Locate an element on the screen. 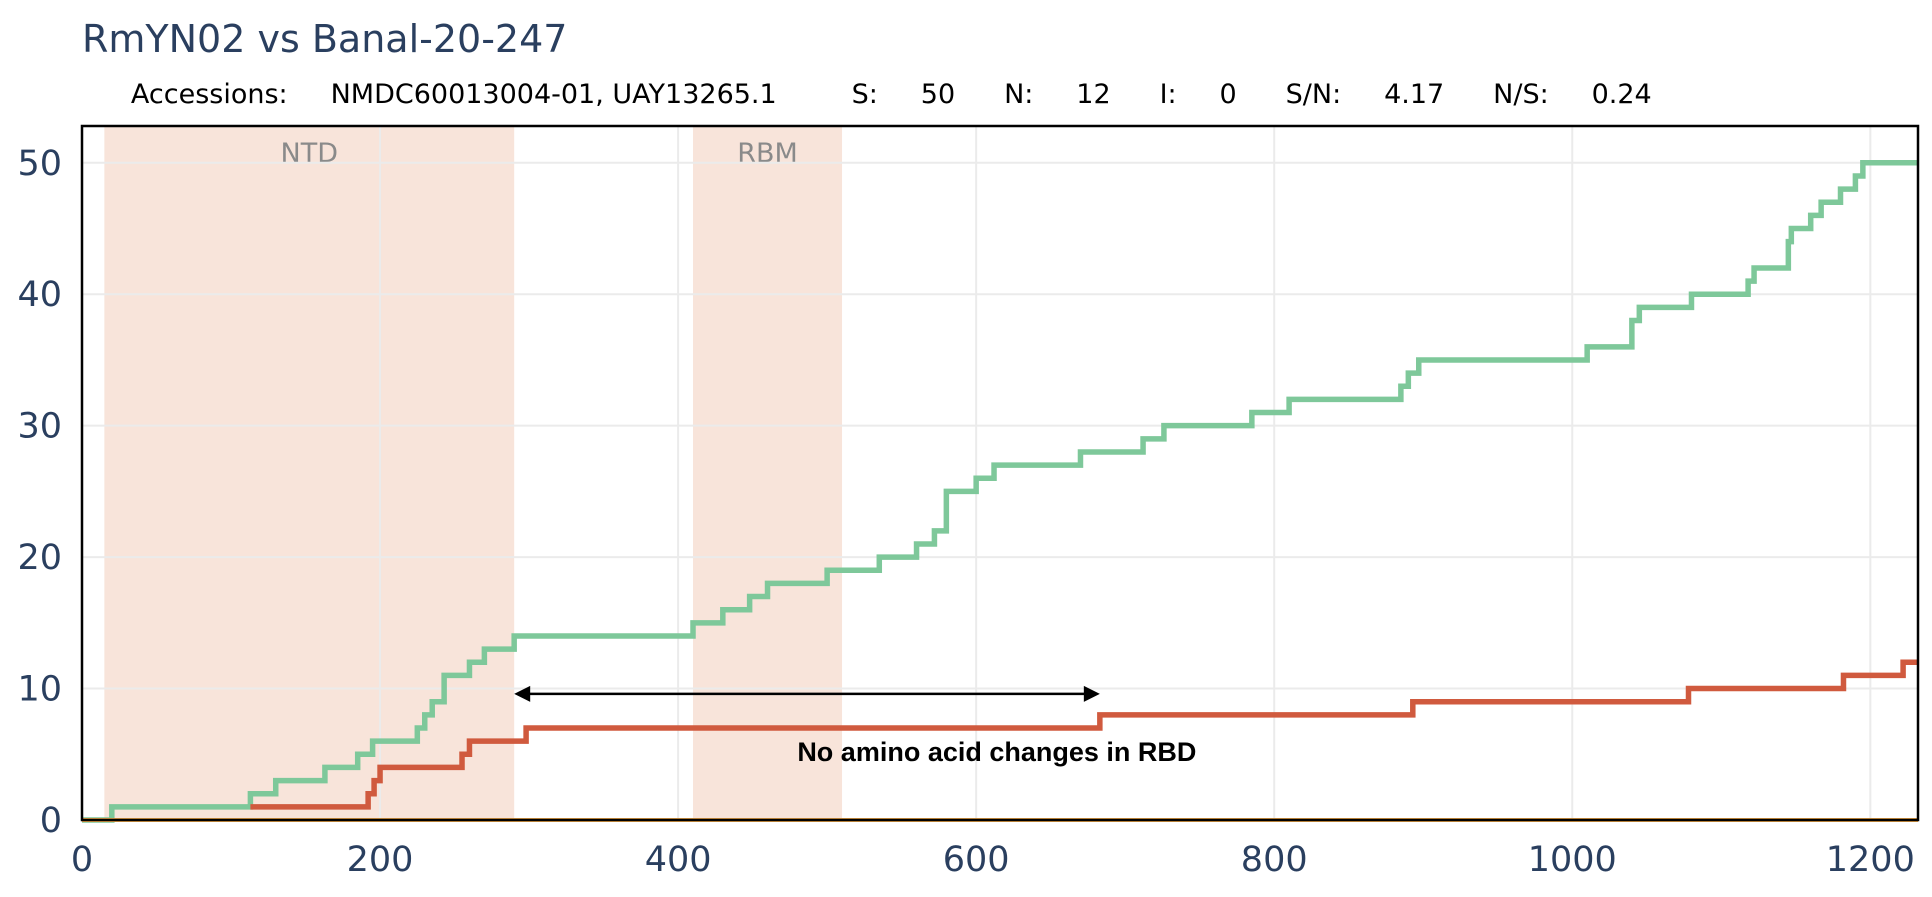 This screenshot has width=1932, height=897. sn-label: S/N: is located at coordinates (1314, 94).